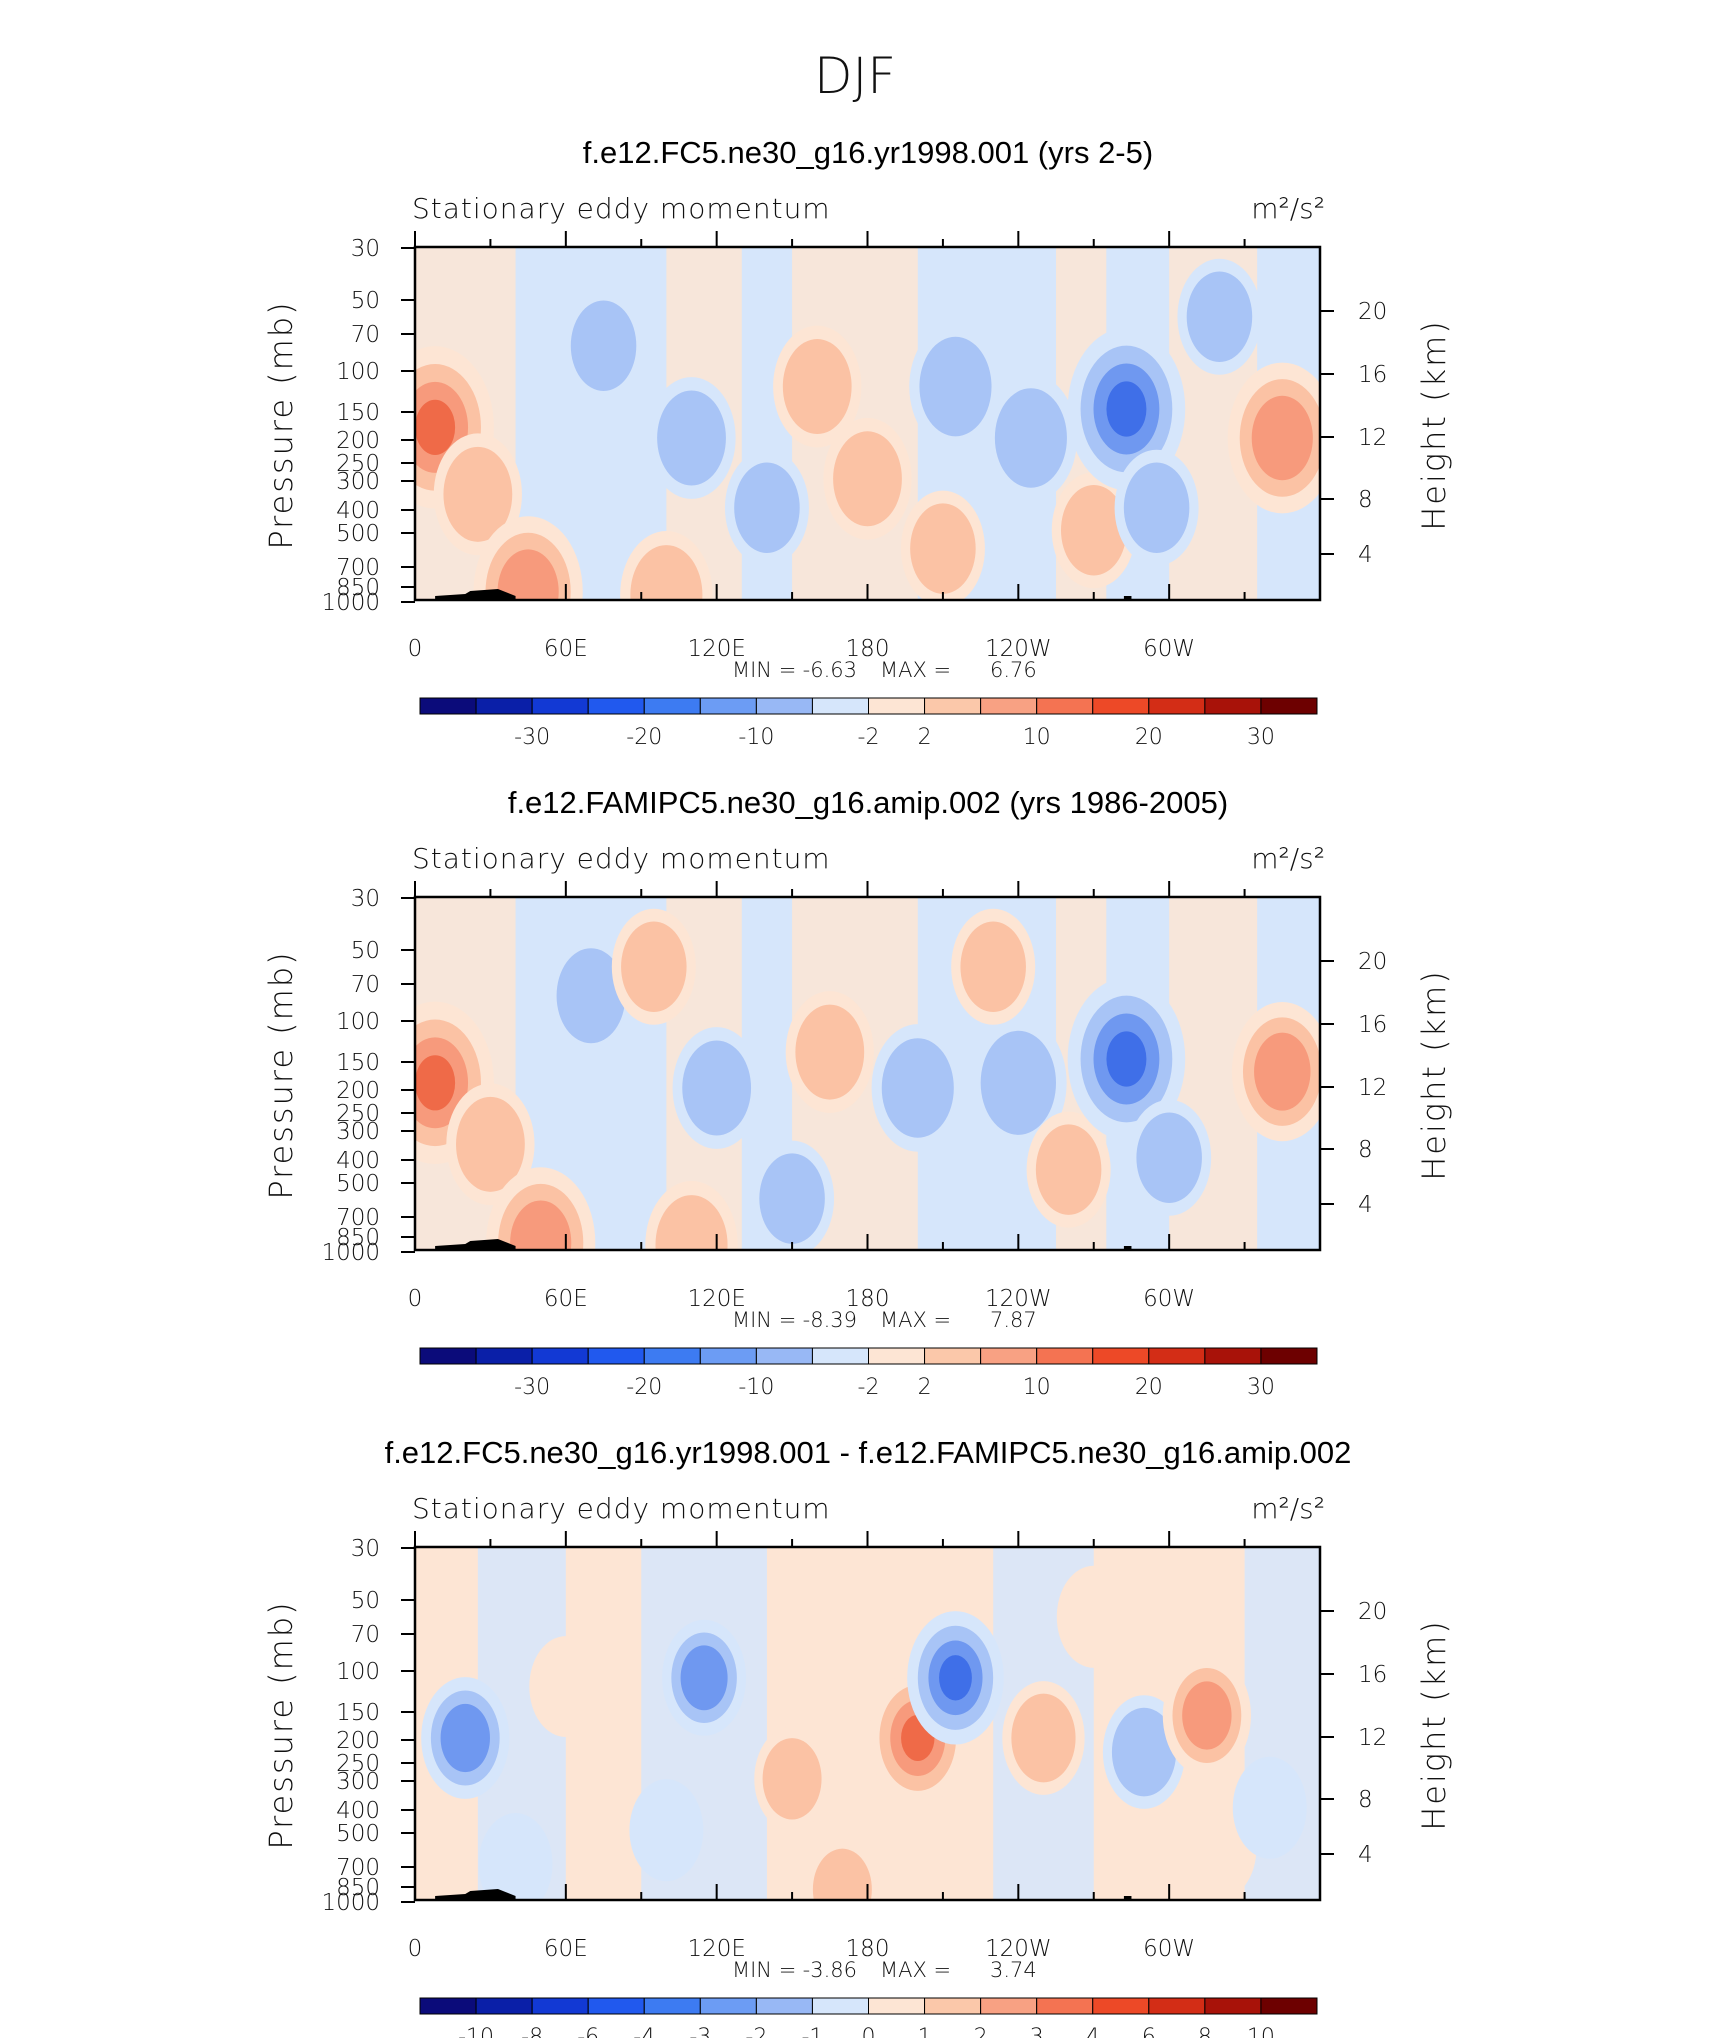 Image resolution: width=1710 pixels, height=2038 pixels. What do you see at coordinates (358, 588) in the screenshot?
I see `y-tick-label: 850` at bounding box center [358, 588].